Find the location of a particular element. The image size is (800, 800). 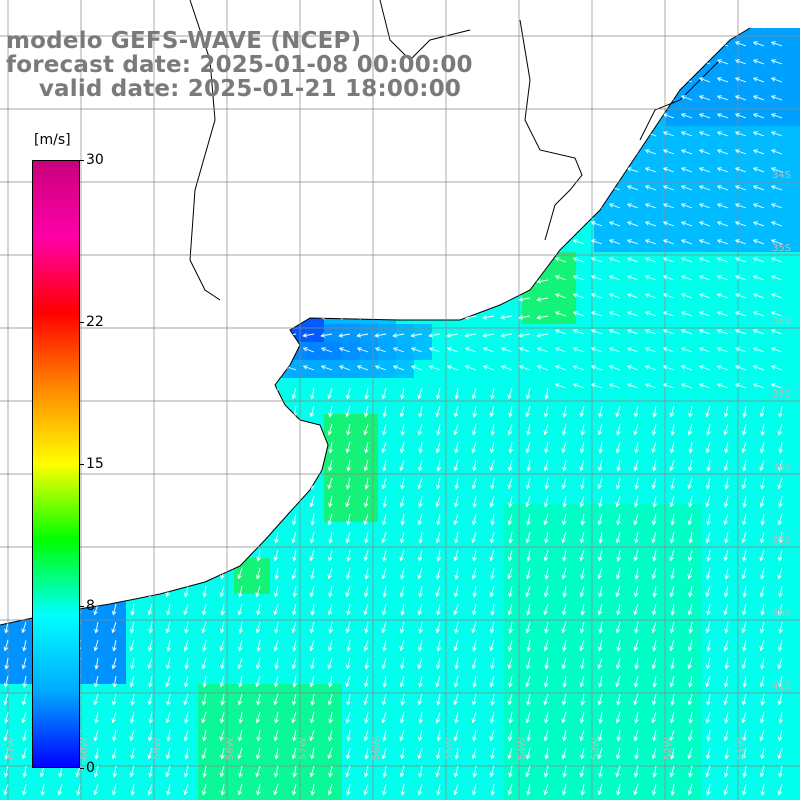

lon-label: 60W is located at coordinates (84, 748).